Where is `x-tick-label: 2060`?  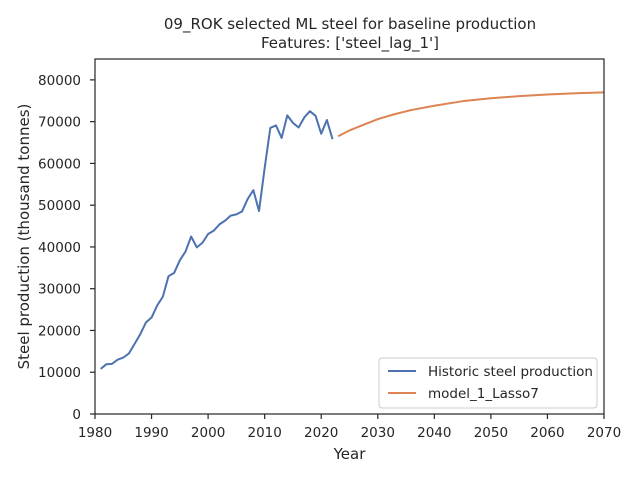 x-tick-label: 2060 is located at coordinates (547, 433).